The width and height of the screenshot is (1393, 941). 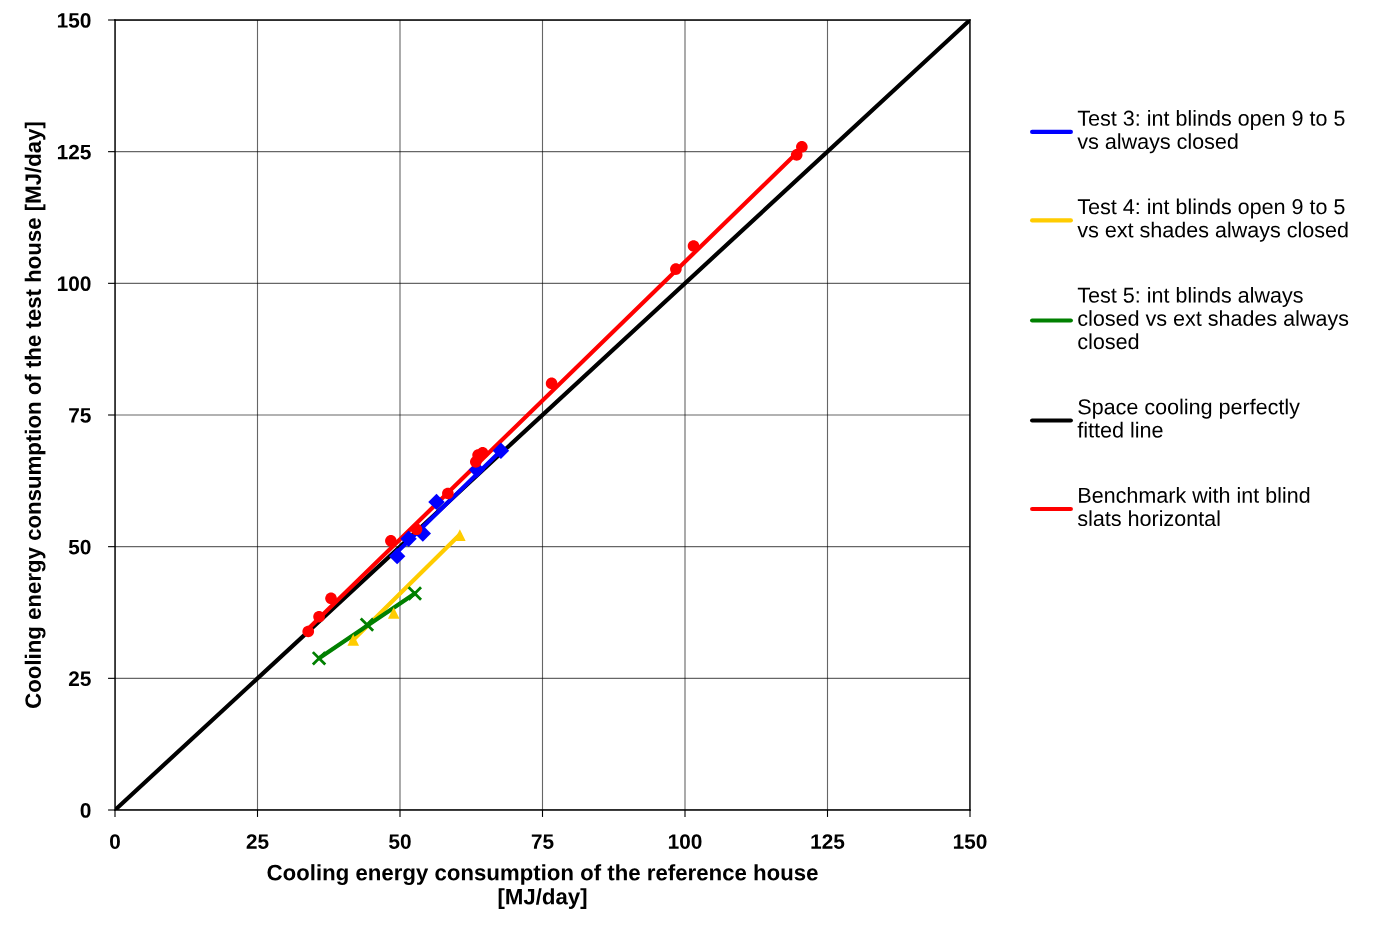 I want to click on y-tick-label: 25, so click(x=79, y=679).